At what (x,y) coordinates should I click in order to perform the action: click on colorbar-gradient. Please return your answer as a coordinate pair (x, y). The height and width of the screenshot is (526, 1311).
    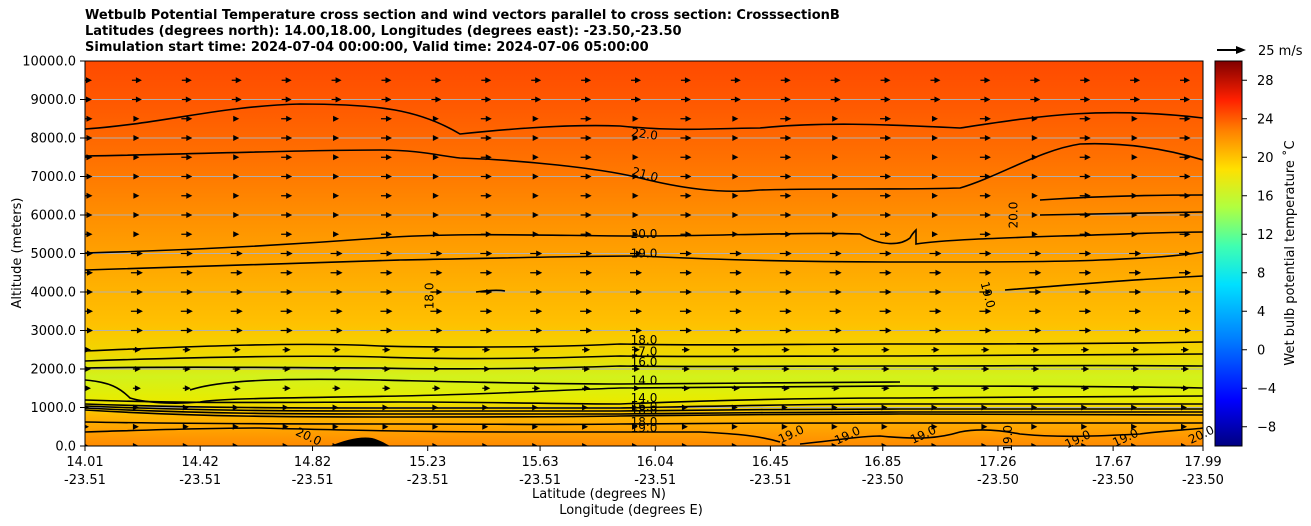
    Looking at the image, I should click on (1228, 253).